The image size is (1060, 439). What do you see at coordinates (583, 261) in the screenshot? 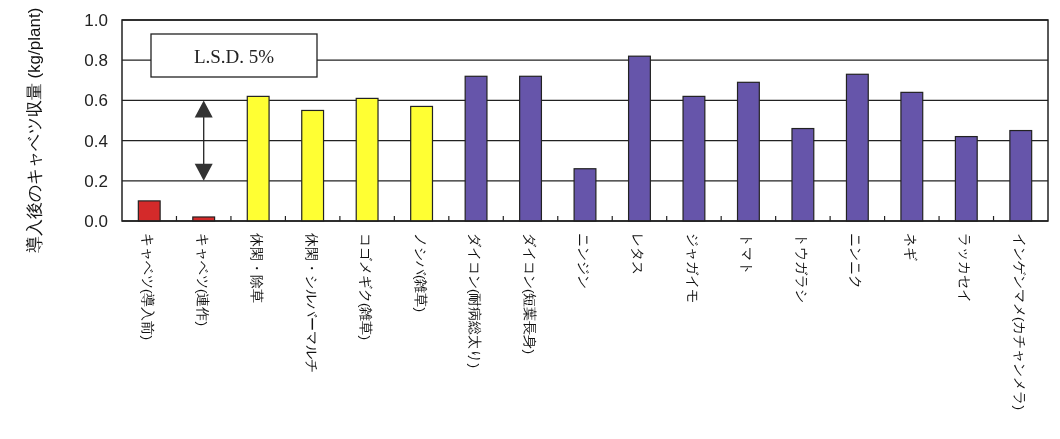
I see `x-tick-label: ニンジン` at bounding box center [583, 261].